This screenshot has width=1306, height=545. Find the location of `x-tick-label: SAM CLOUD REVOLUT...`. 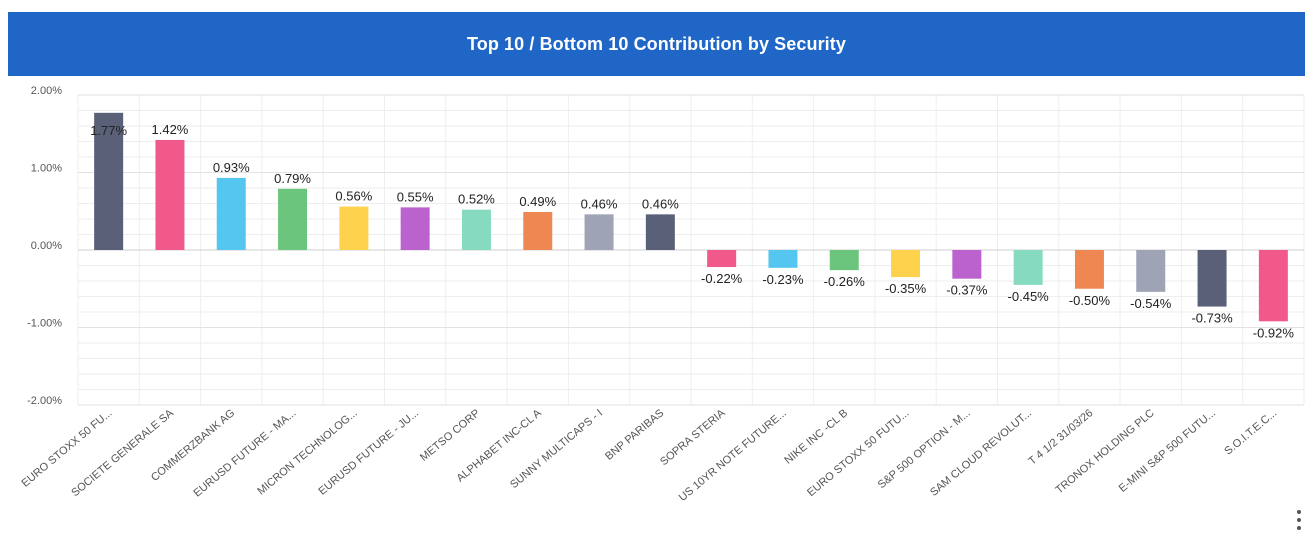

x-tick-label: SAM CLOUD REVOLUT... is located at coordinates (981, 453).